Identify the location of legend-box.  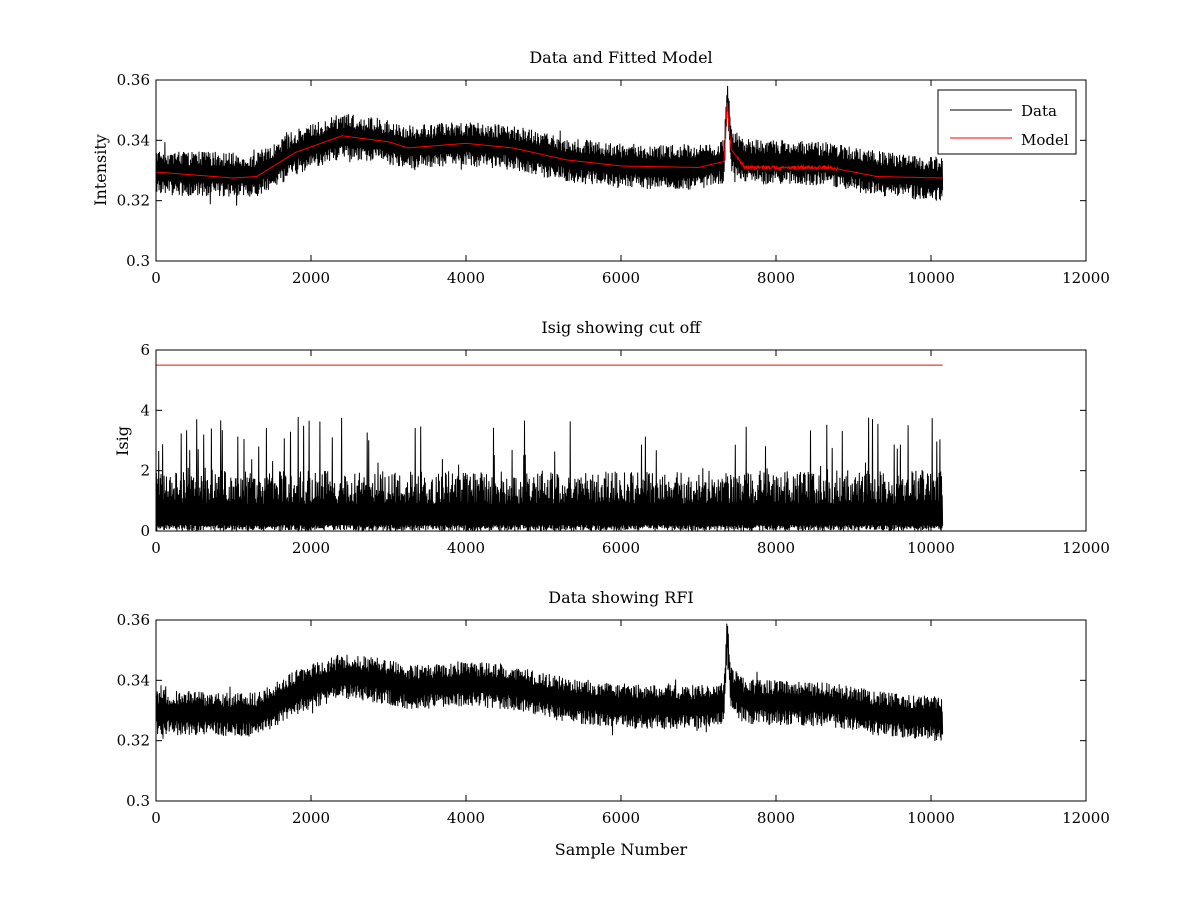
(1007, 122).